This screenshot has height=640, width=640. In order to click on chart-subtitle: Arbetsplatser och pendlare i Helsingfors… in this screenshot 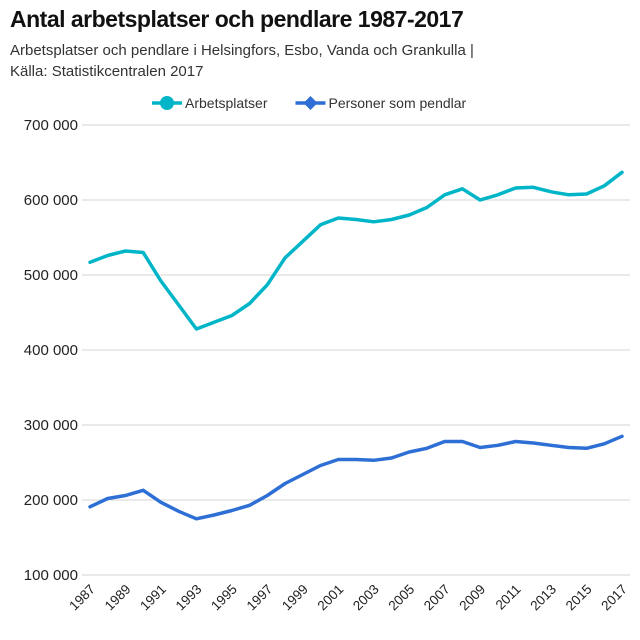, I will do `click(310, 61)`.